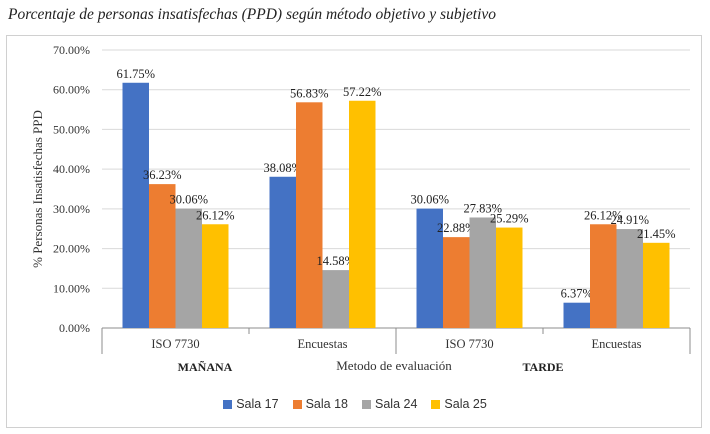  What do you see at coordinates (205, 367) in the screenshot?
I see `x-group-label: MAÑANA` at bounding box center [205, 367].